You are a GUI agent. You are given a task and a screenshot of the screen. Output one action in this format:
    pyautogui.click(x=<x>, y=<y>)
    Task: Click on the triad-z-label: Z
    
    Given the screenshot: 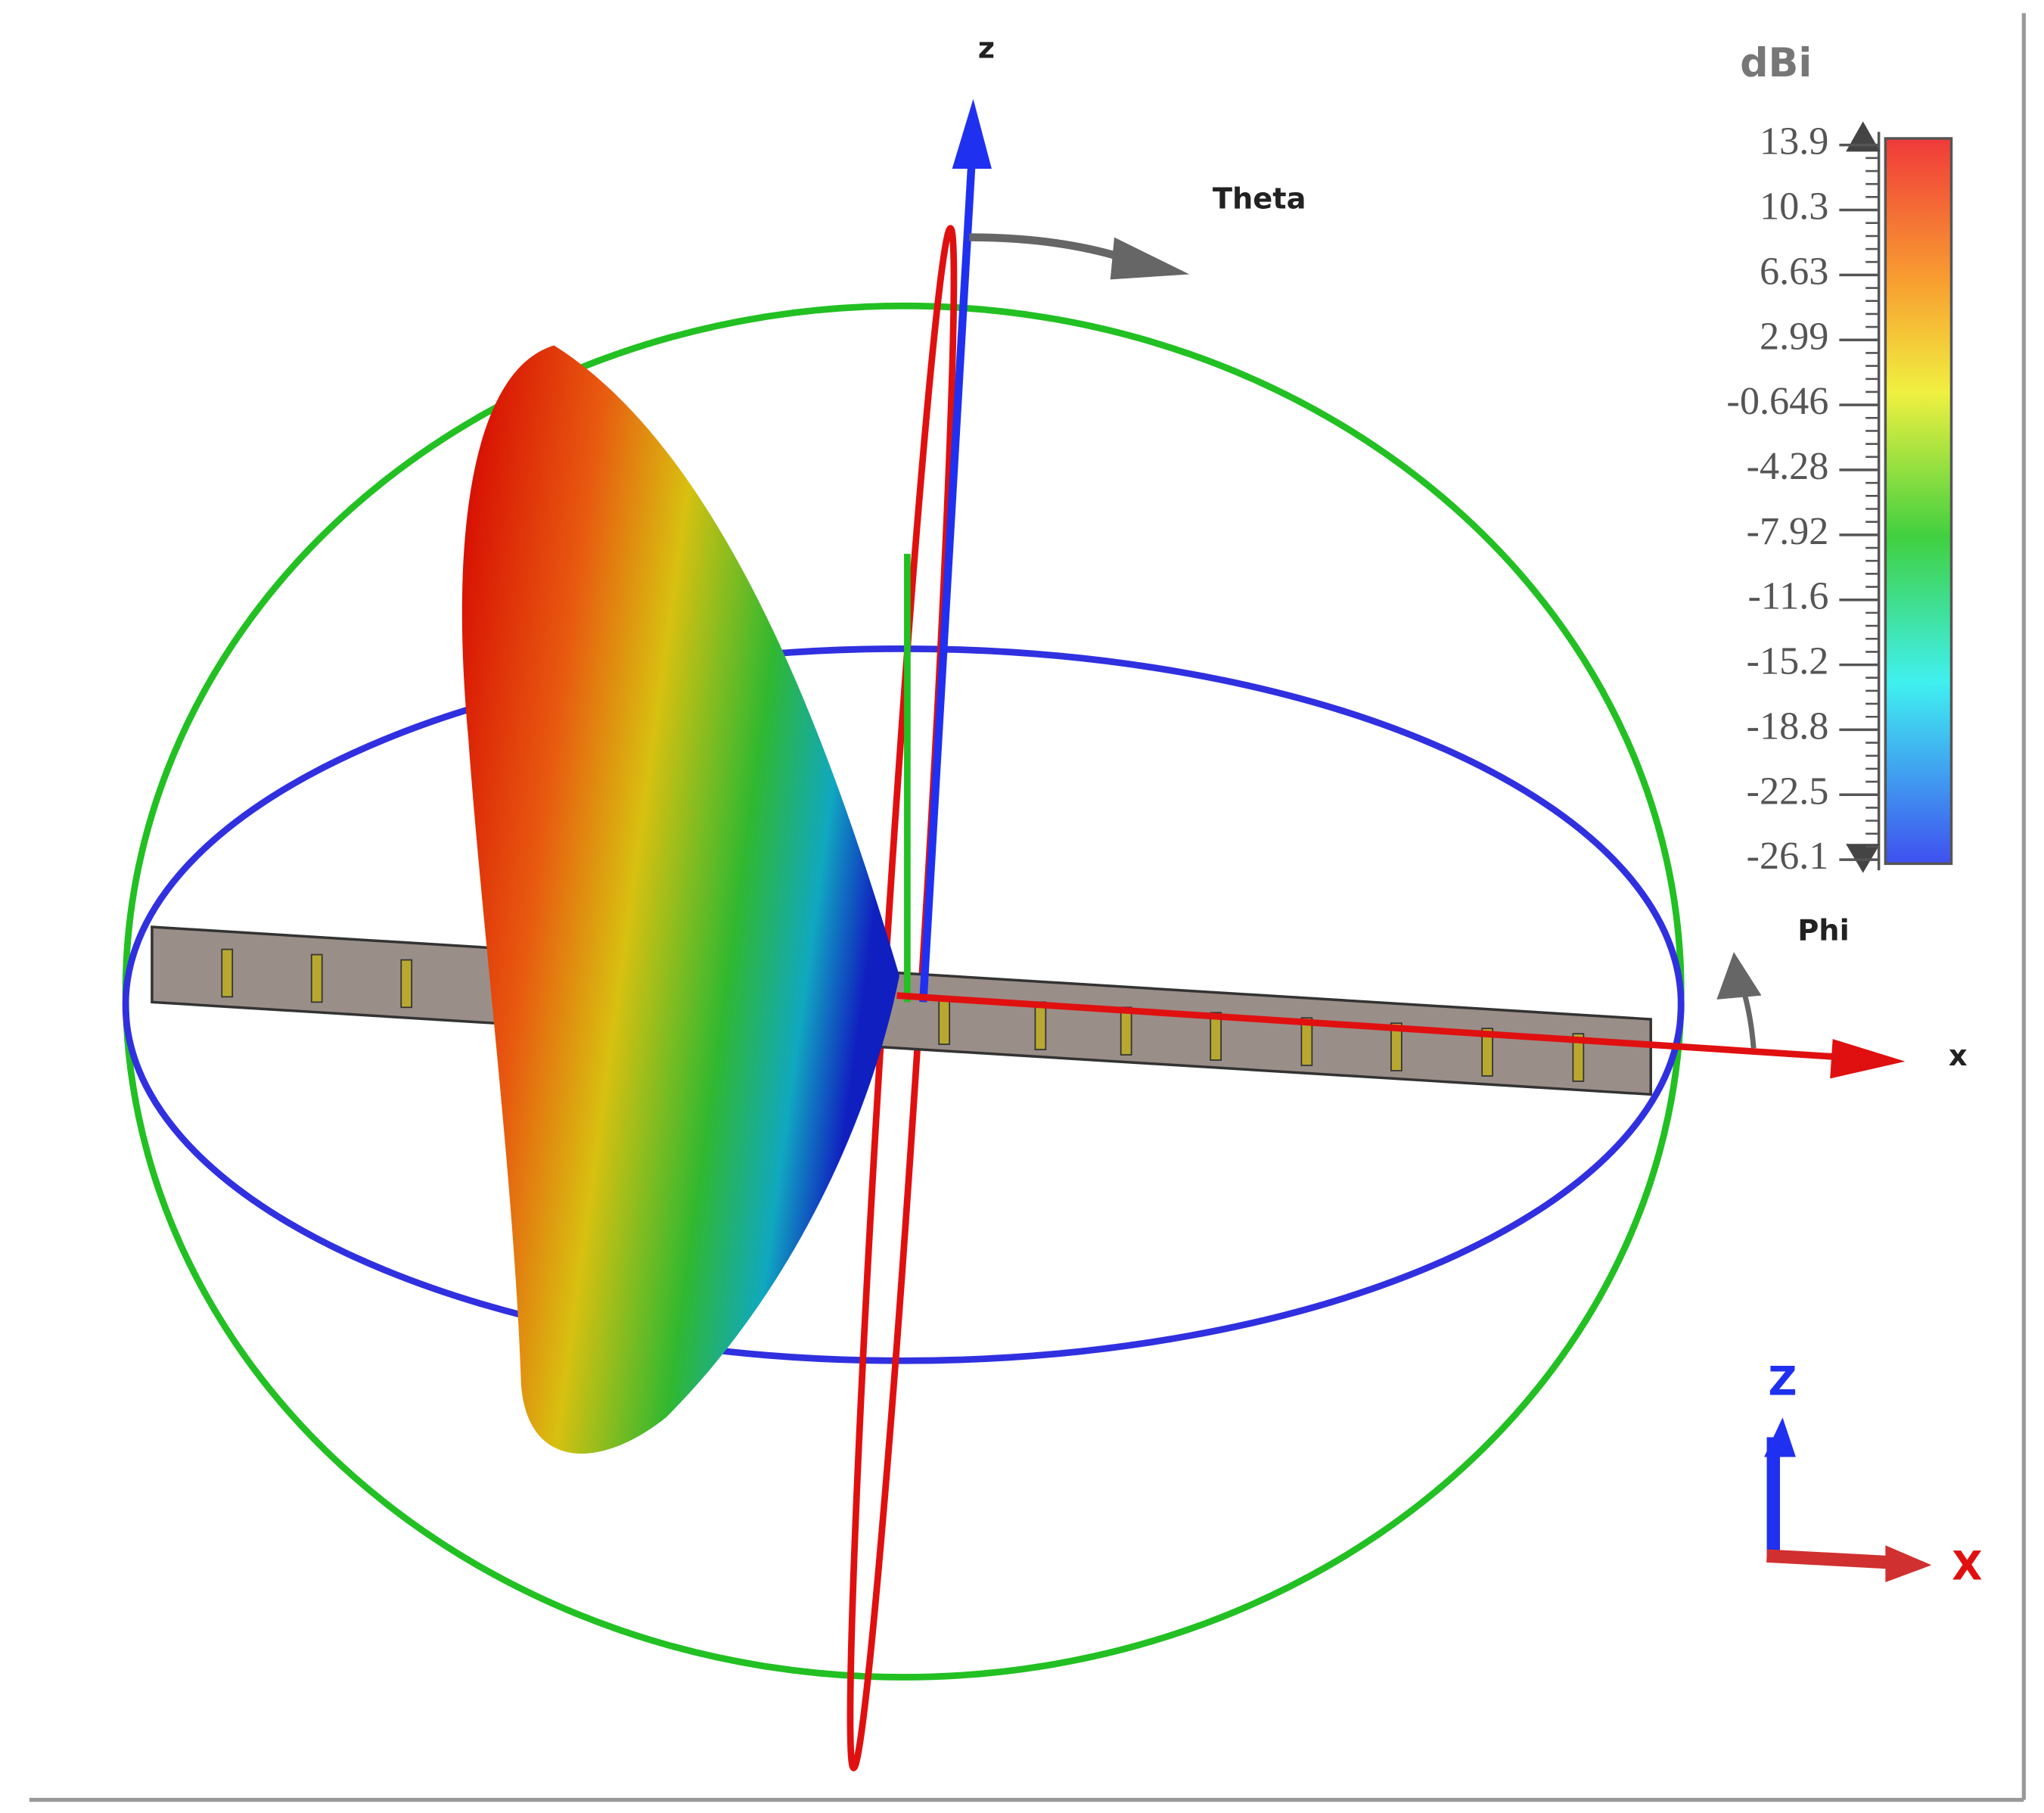 What is the action you would take?
    pyautogui.click(x=1782, y=1382)
    